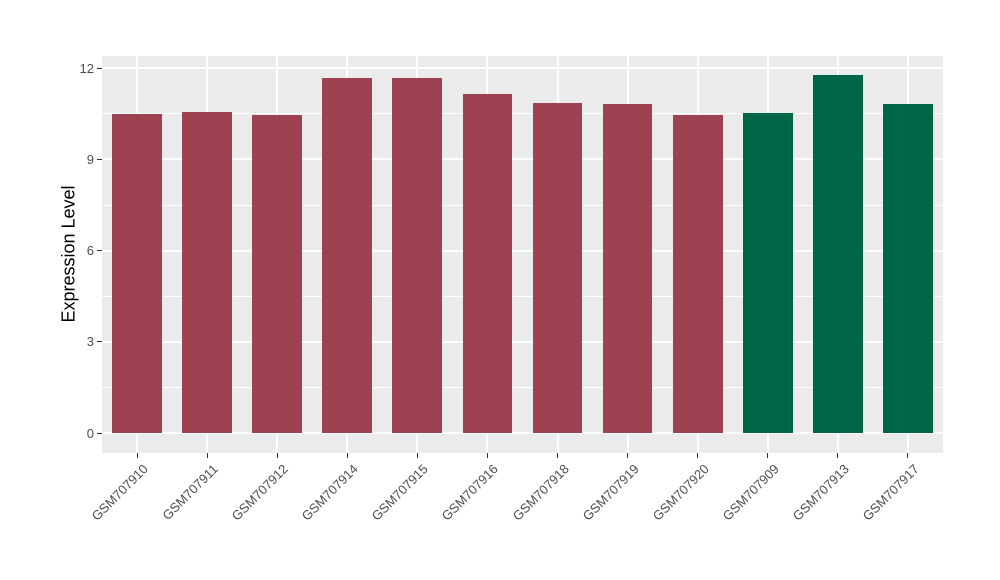 The height and width of the screenshot is (580, 1000). What do you see at coordinates (557, 268) in the screenshot?
I see `bar-GSM707918` at bounding box center [557, 268].